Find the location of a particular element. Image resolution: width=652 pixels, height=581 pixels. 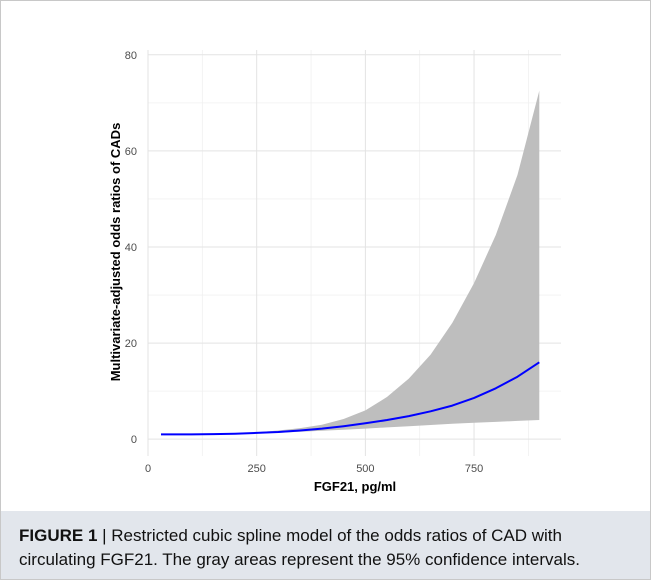

spline-line-layer is located at coordinates (350, 398).